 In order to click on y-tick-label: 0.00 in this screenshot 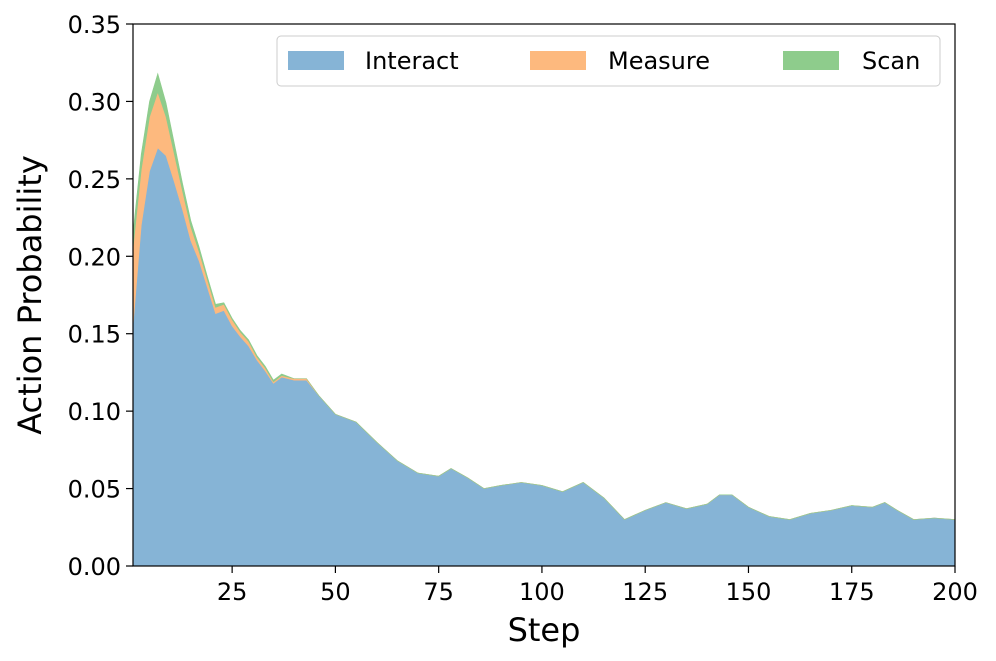, I will do `click(94, 567)`.